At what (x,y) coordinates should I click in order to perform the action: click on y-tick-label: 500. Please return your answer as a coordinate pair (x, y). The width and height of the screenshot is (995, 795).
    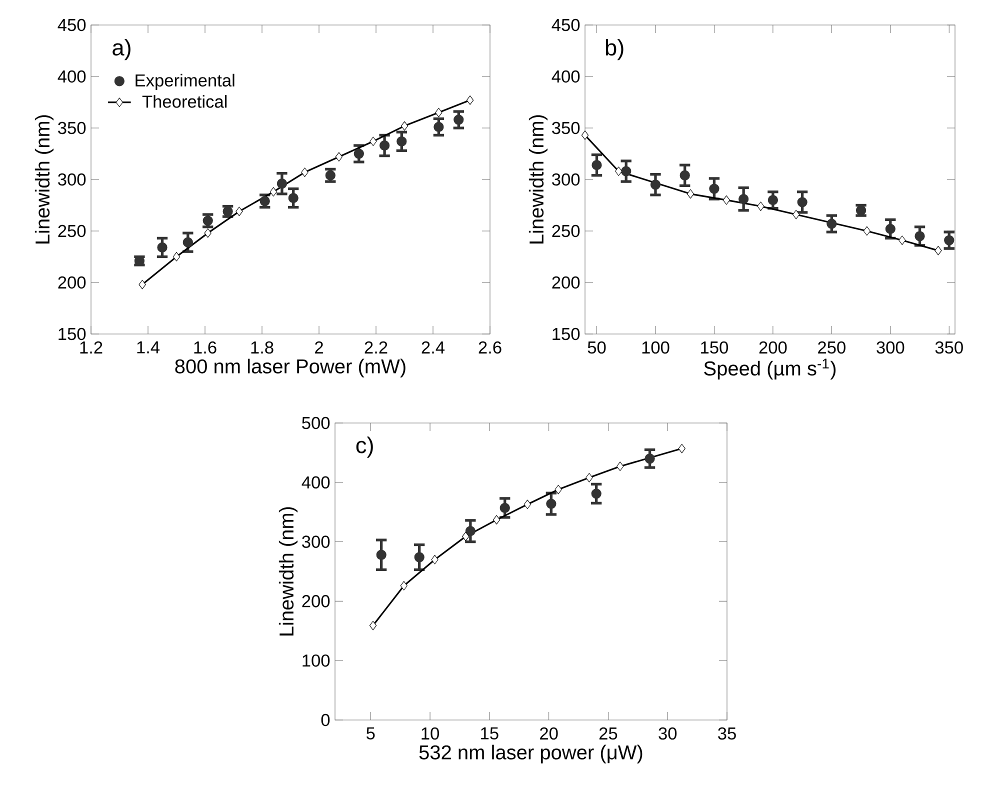
    Looking at the image, I should click on (316, 423).